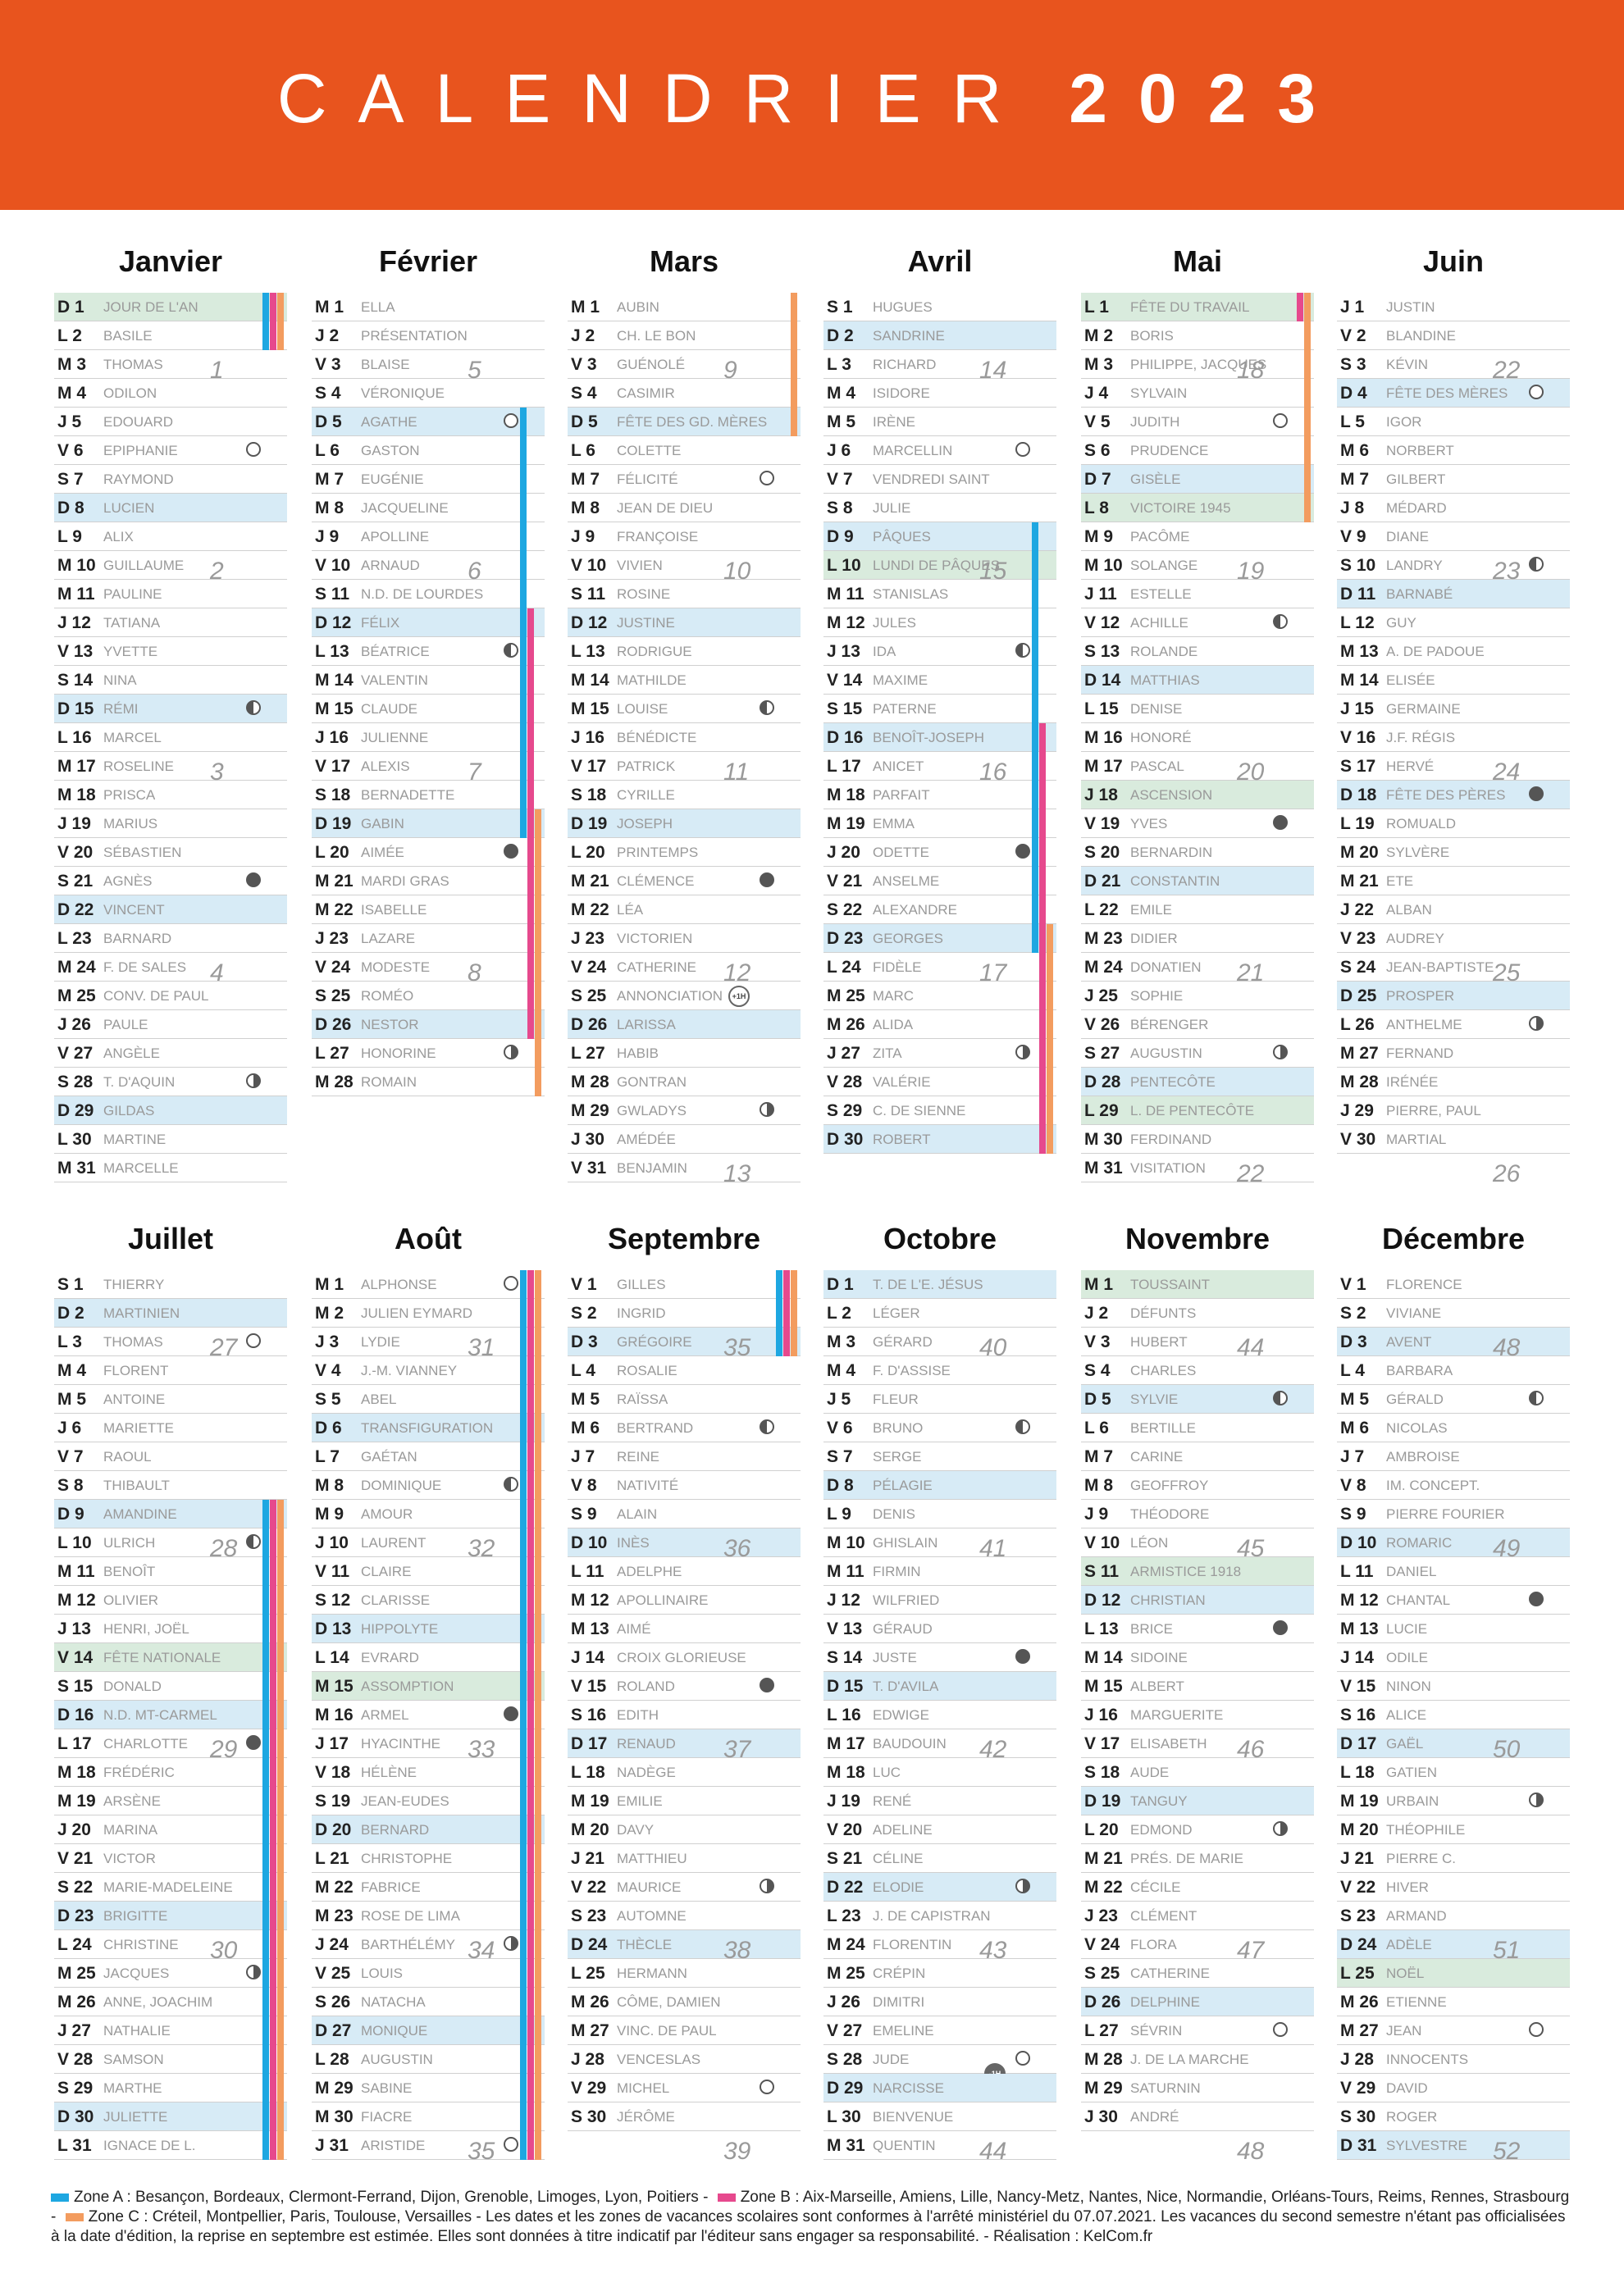  What do you see at coordinates (684, 1024) in the screenshot?
I see `day-row: D 26 LARISSA` at bounding box center [684, 1024].